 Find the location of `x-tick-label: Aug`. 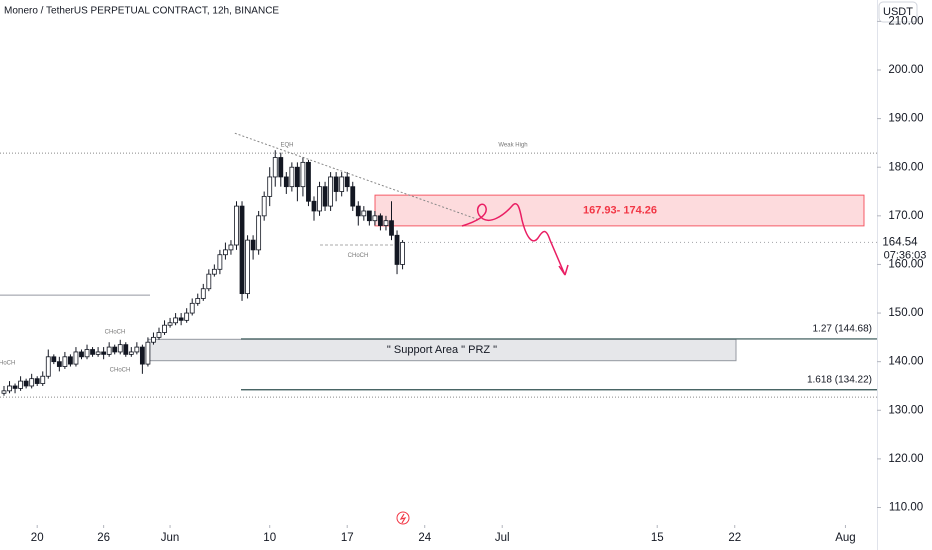

x-tick-label: Aug is located at coordinates (845, 538).